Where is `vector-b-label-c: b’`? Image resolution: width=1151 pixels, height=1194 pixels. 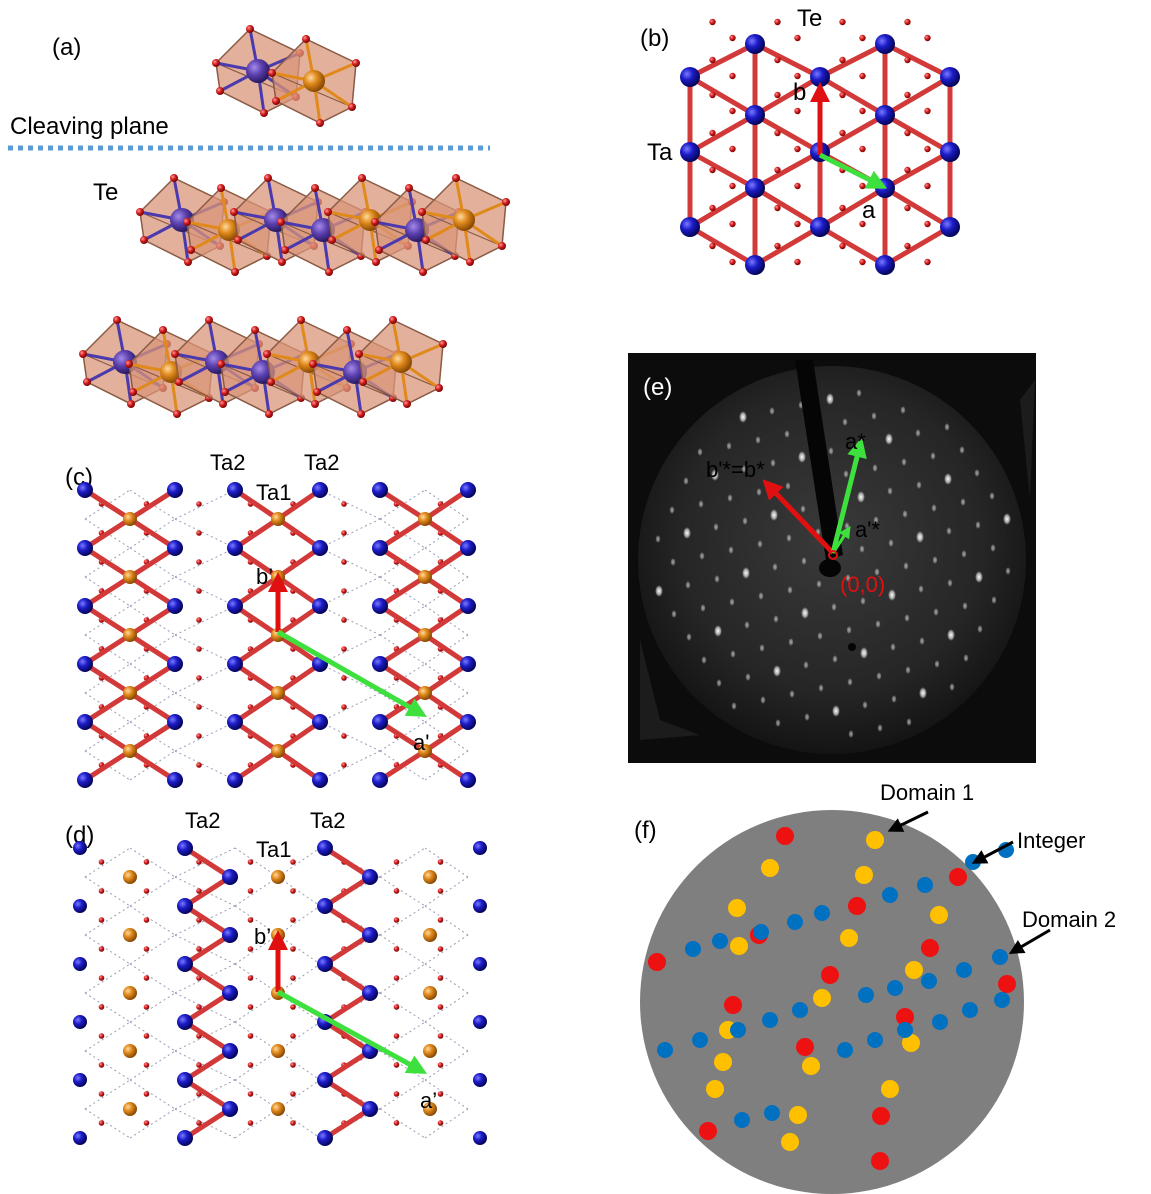
vector-b-label-c: b’ is located at coordinates (264, 576).